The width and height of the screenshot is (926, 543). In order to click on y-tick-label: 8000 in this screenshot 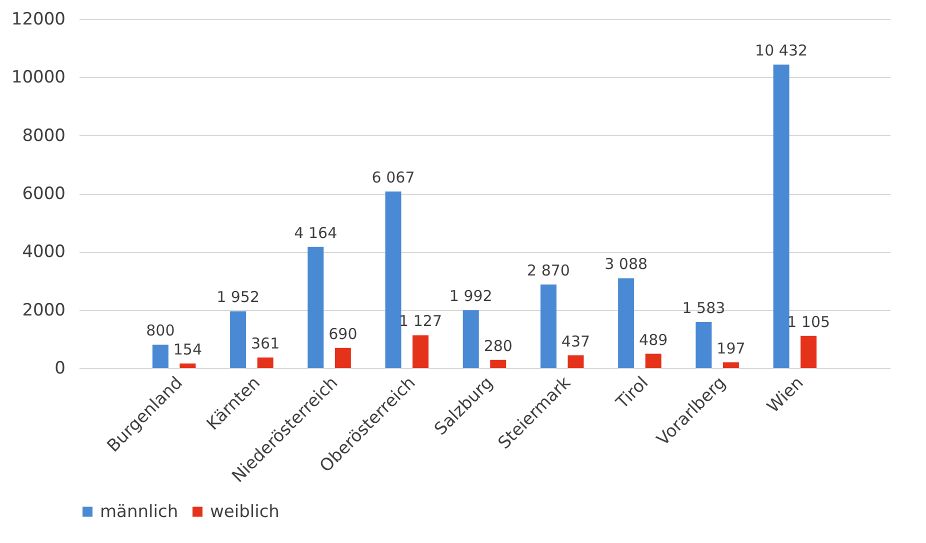, I will do `click(44, 136)`.